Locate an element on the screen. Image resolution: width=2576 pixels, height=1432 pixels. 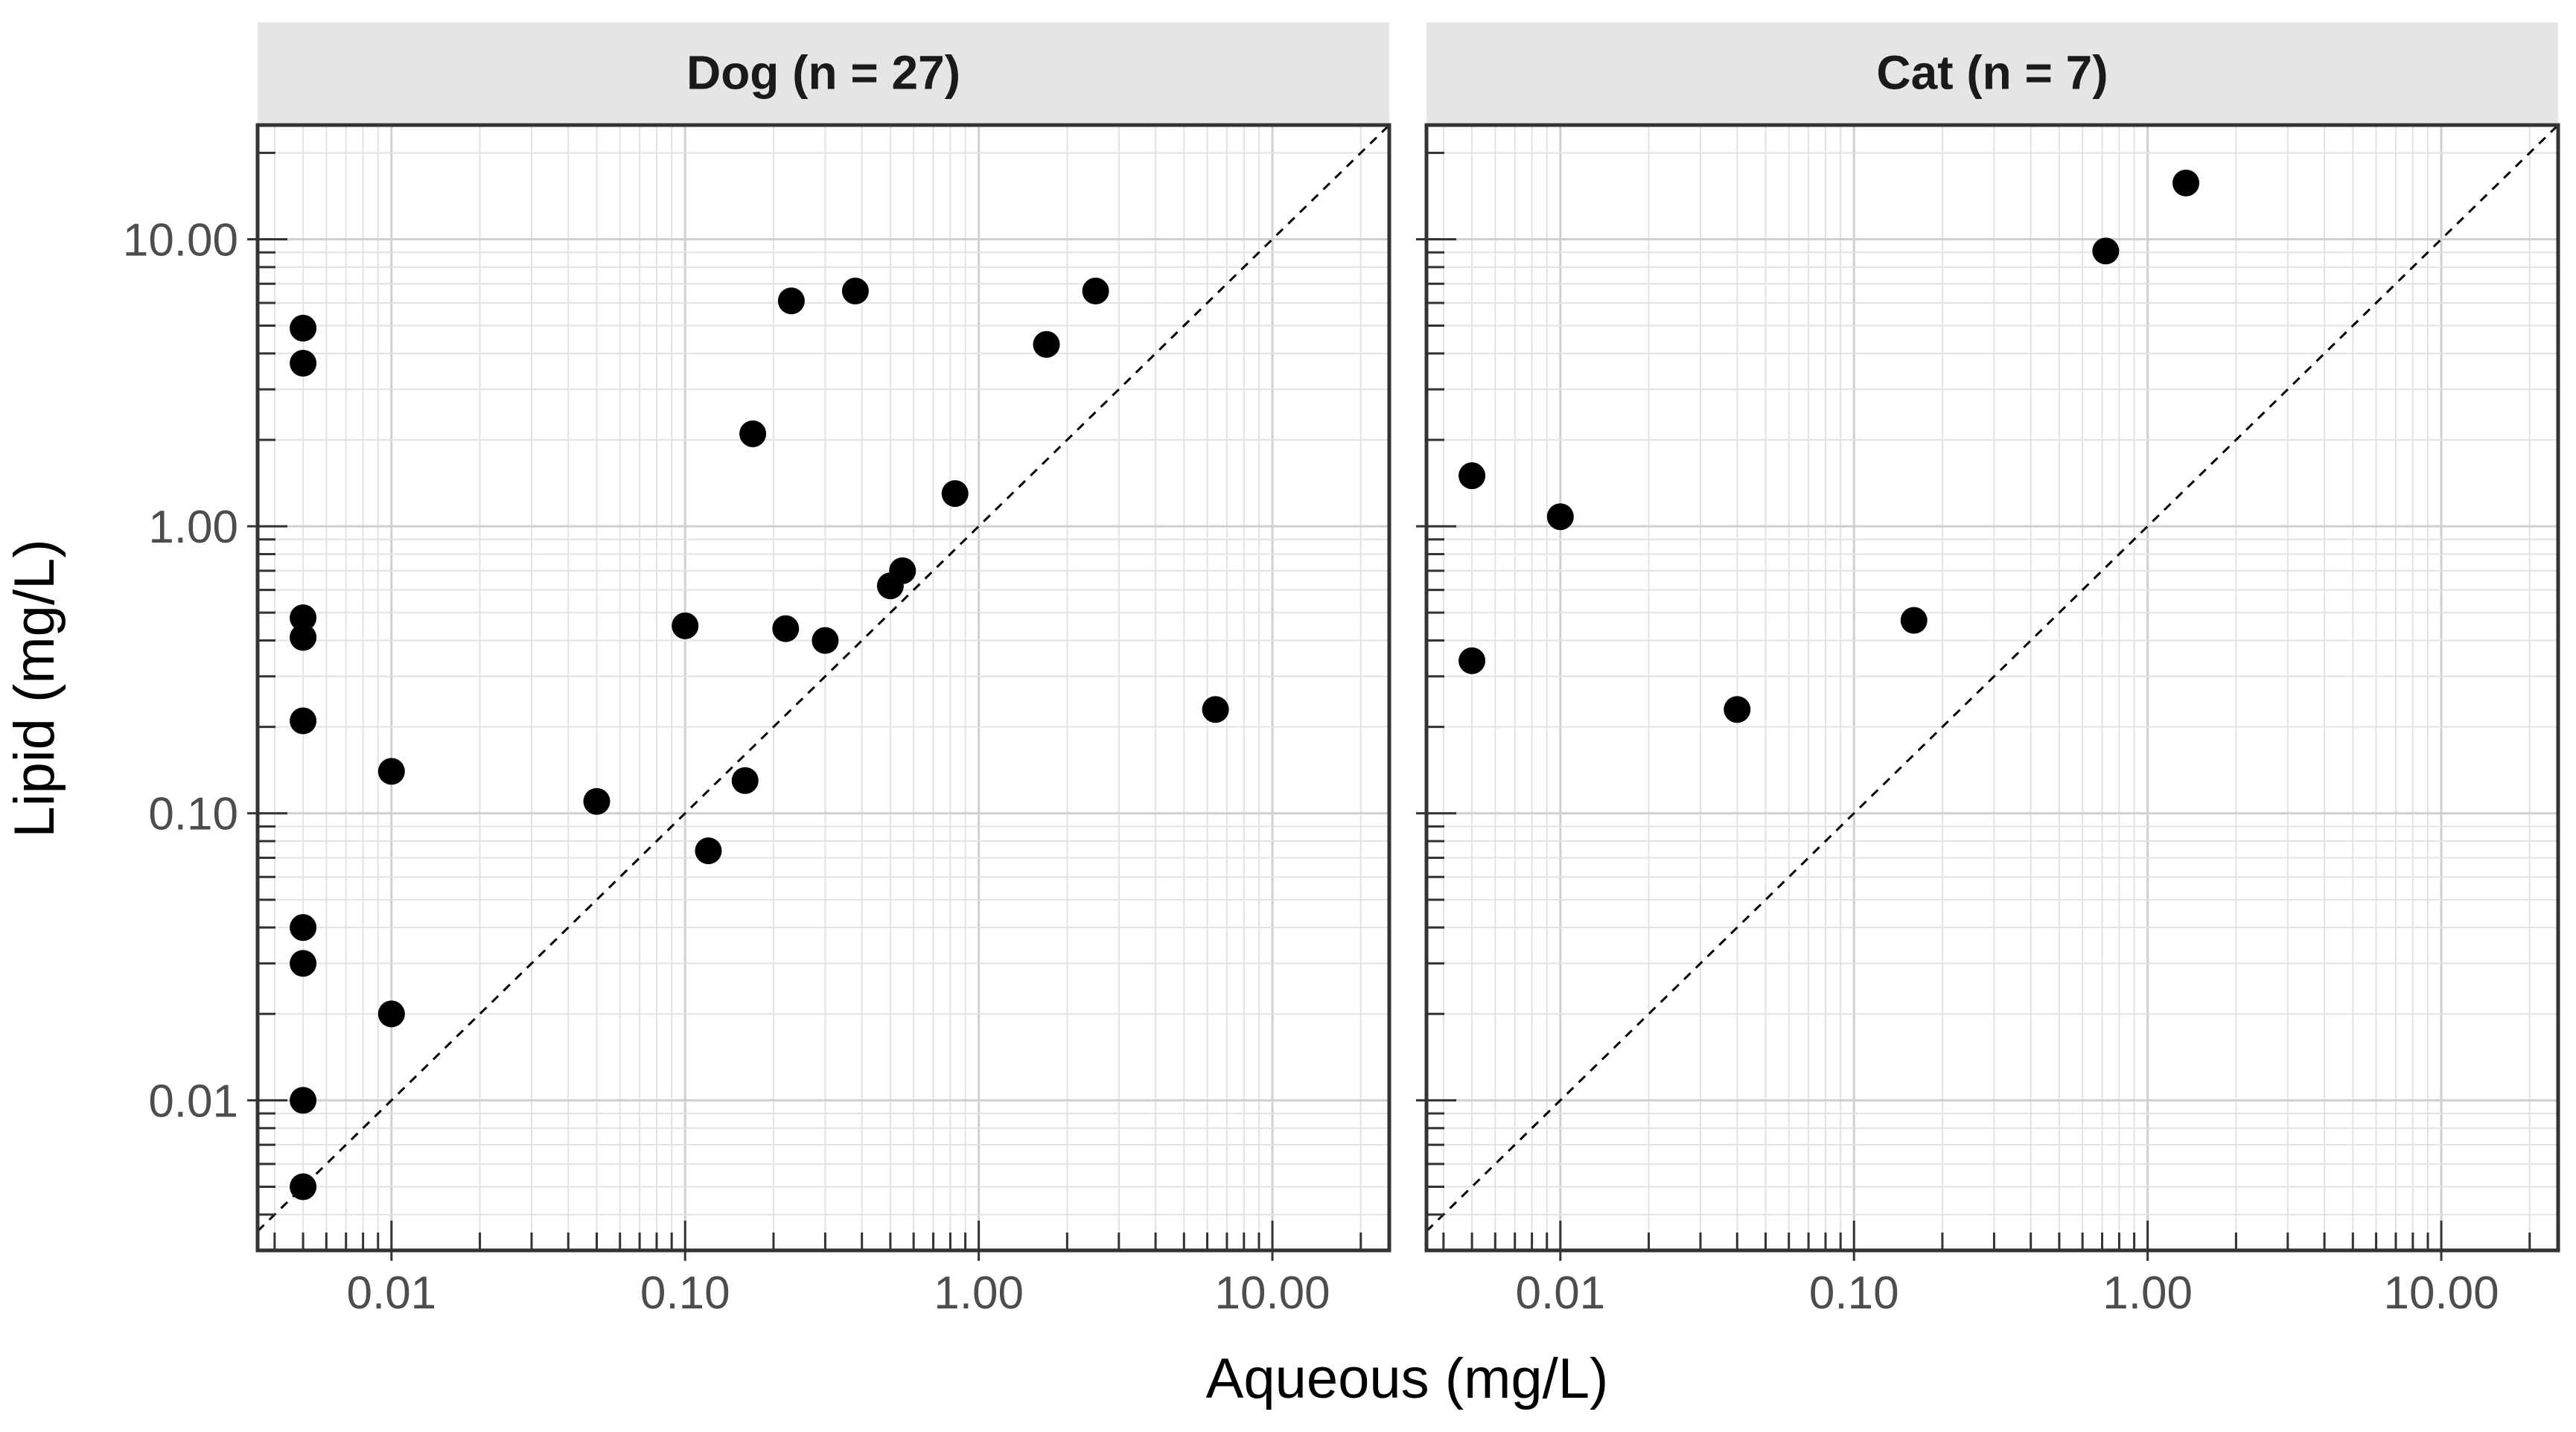
y-axis-title: Lipid (mg/L) is located at coordinates (34, 688).